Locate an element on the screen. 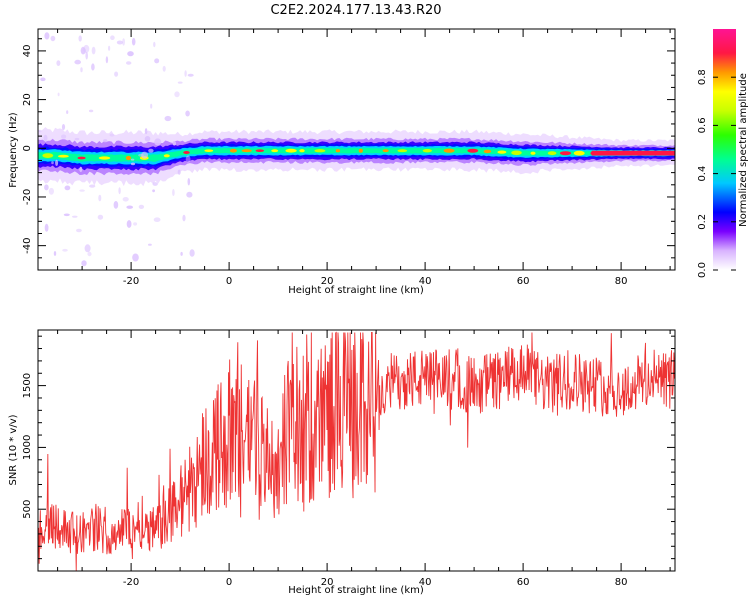  colorbar-tick-label: 0.2 is located at coordinates (702, 222).